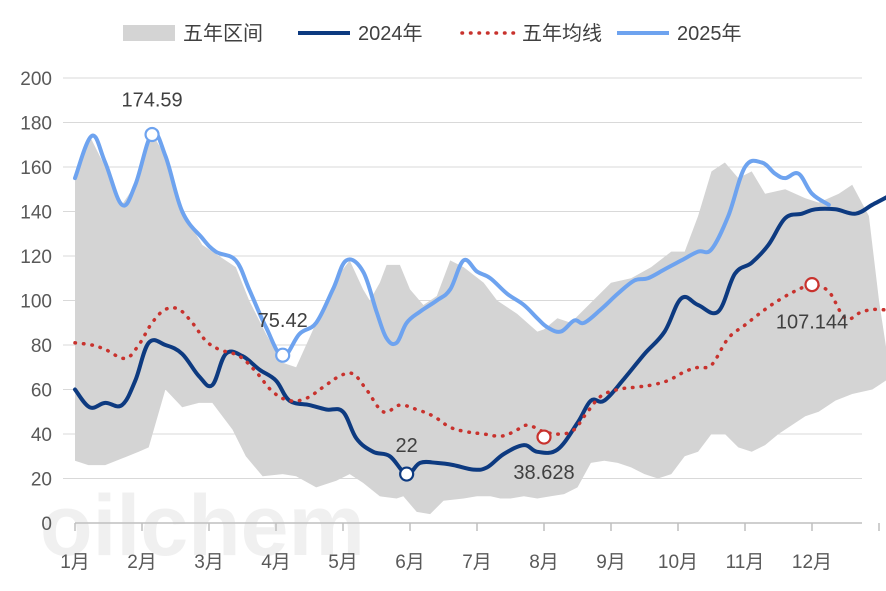 The image size is (886, 591). Describe the element at coordinates (36, 257) in the screenshot. I see `y-tick-label-120: 120` at that location.